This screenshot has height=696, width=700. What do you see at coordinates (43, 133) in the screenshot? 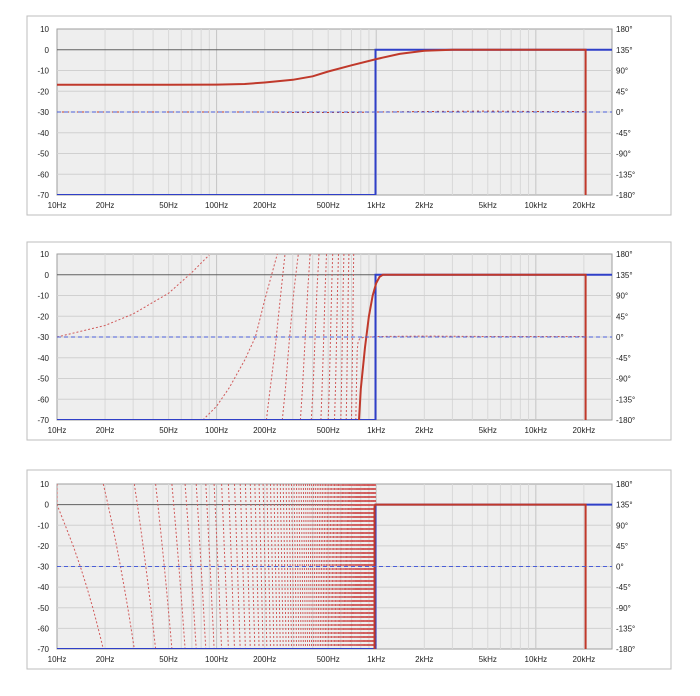
I see `y-tick-label-left: -40` at bounding box center [43, 133].